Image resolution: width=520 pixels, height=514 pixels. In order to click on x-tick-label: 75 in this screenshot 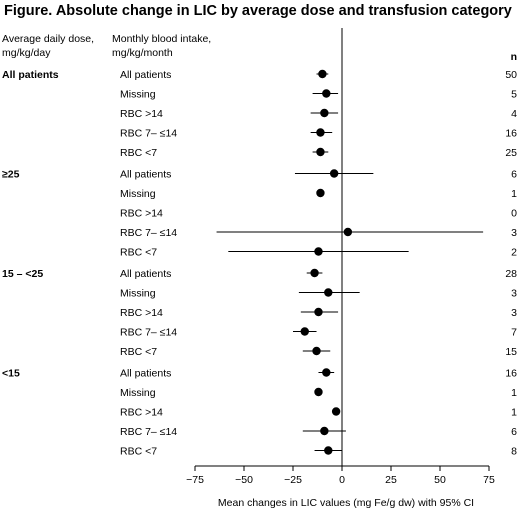, I will do `click(489, 480)`.